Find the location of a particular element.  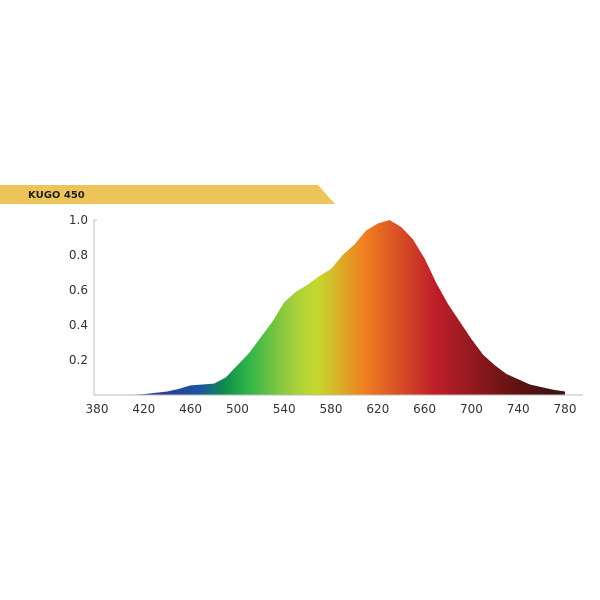

x-tick-label: 420 is located at coordinates (143, 409).